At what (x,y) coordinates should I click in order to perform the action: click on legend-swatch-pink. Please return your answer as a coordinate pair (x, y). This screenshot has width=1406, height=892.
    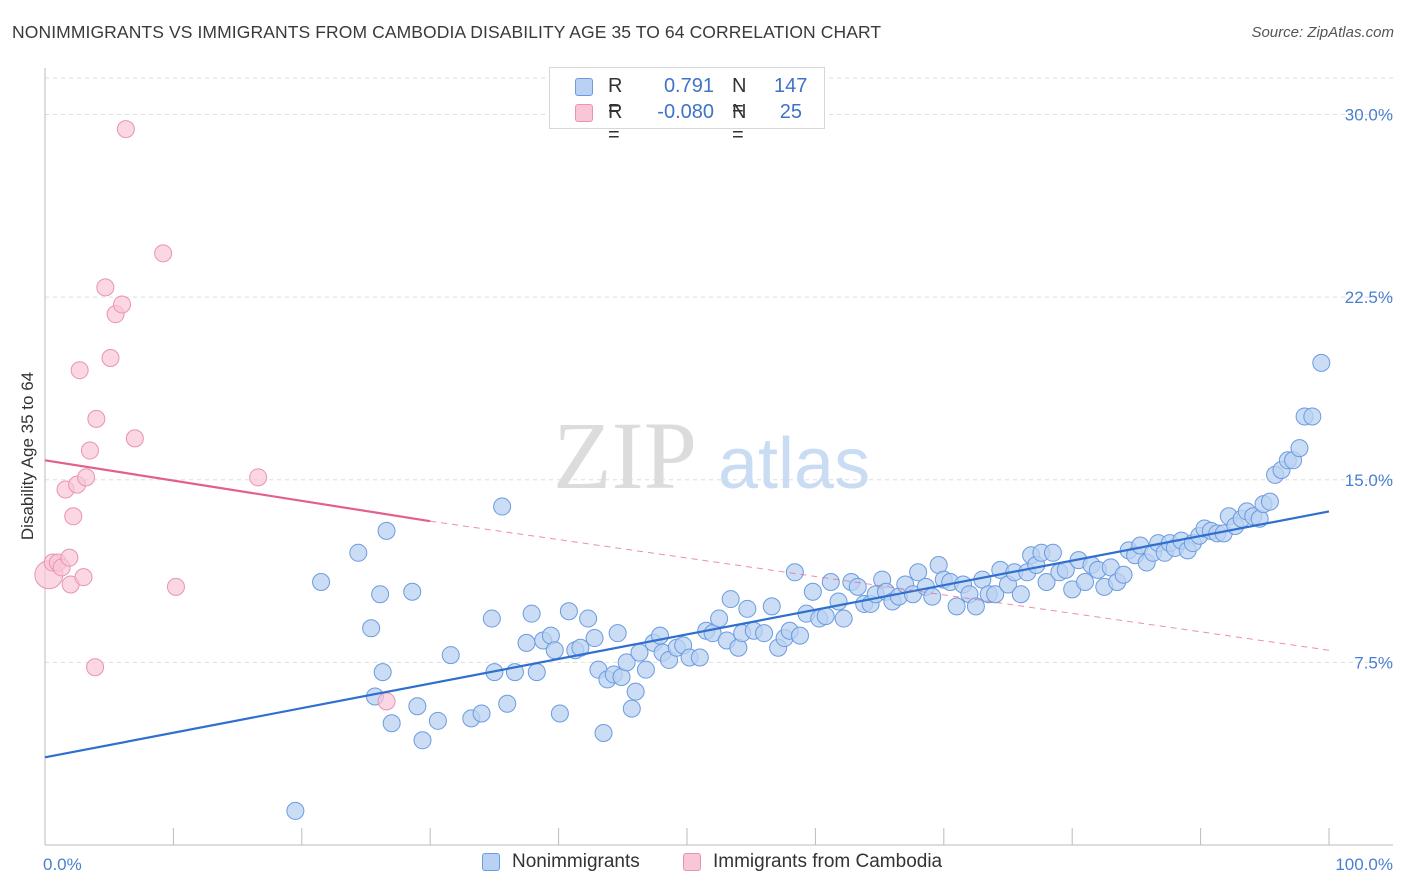
    Looking at the image, I should click on (584, 113).